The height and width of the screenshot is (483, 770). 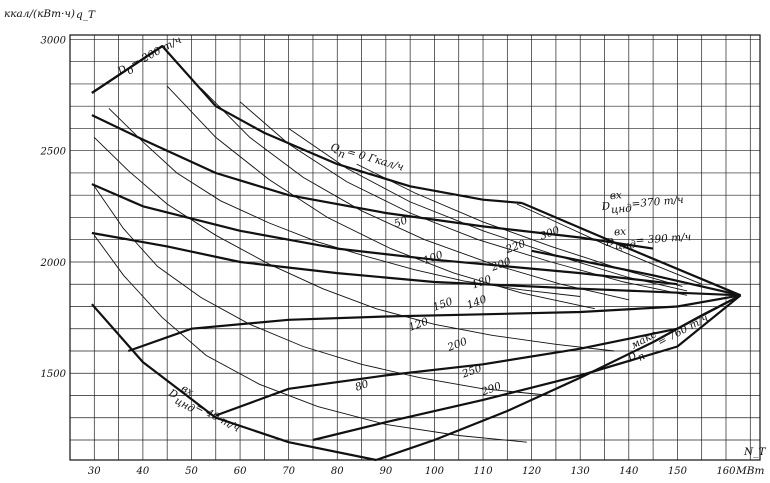 I want to click on svg-text: o, so click(x=130, y=71).